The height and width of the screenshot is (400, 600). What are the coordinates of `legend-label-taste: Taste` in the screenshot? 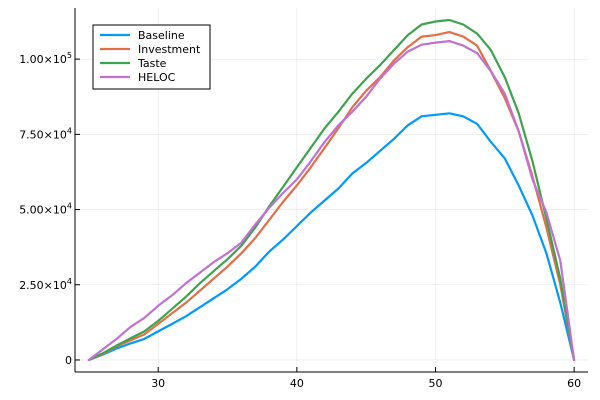 It's located at (152, 63).